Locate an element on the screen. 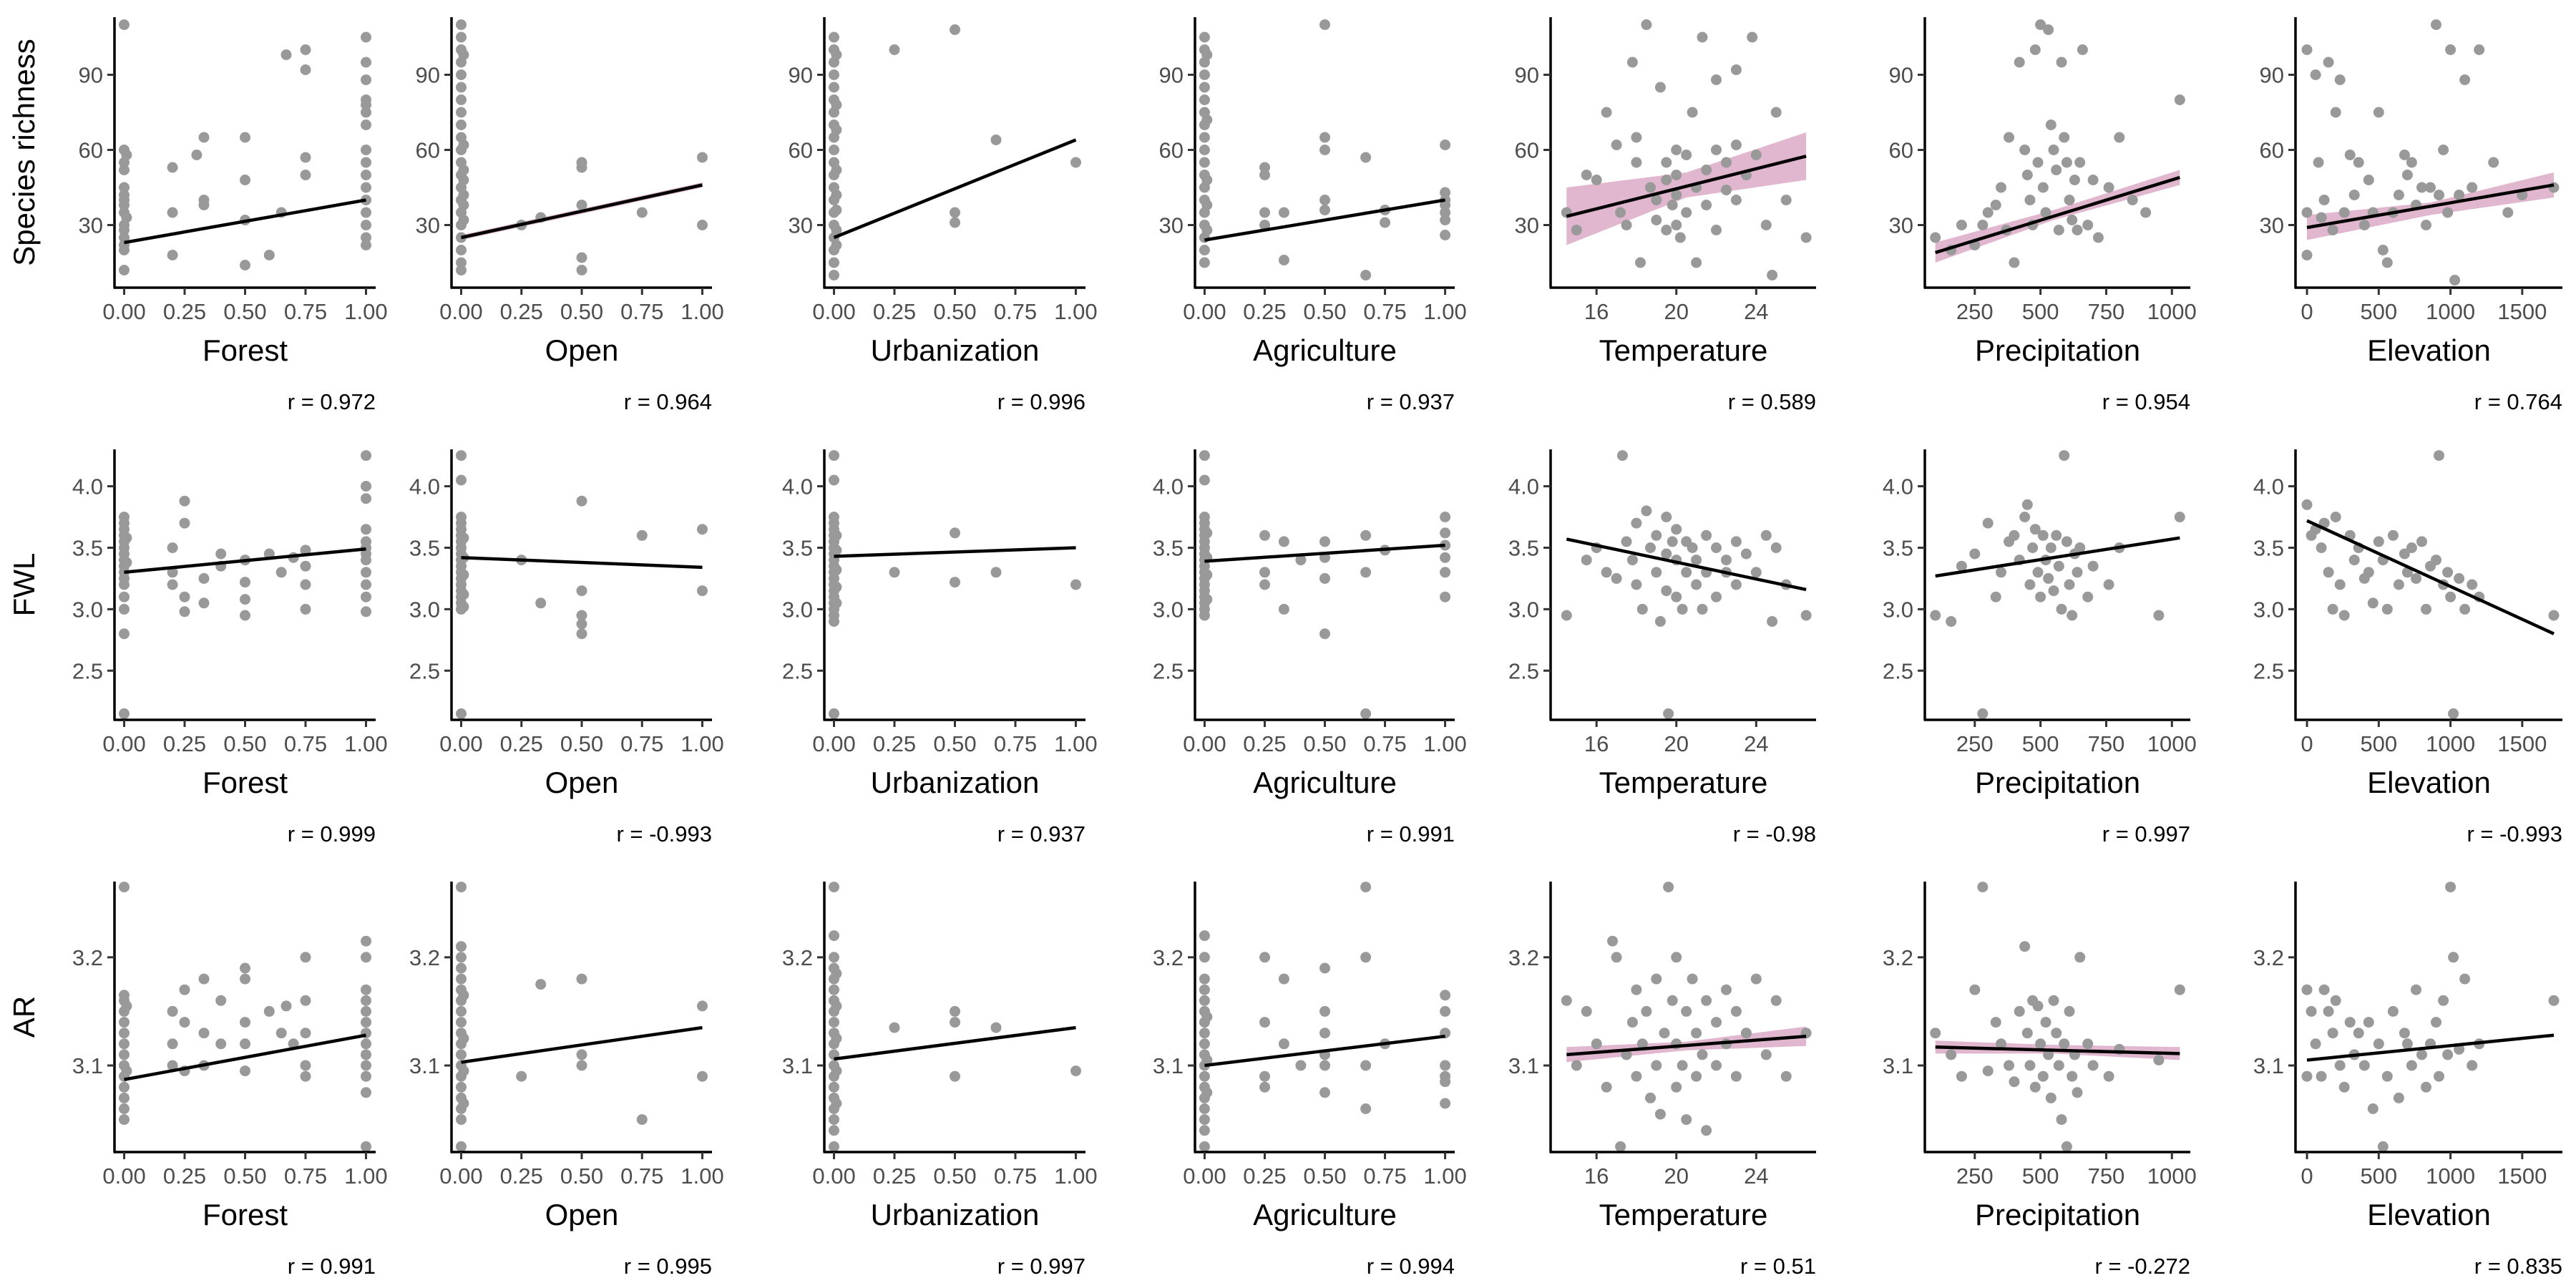 The height and width of the screenshot is (1288, 2576). y-tick-label: 2.5 is located at coordinates (425, 670).